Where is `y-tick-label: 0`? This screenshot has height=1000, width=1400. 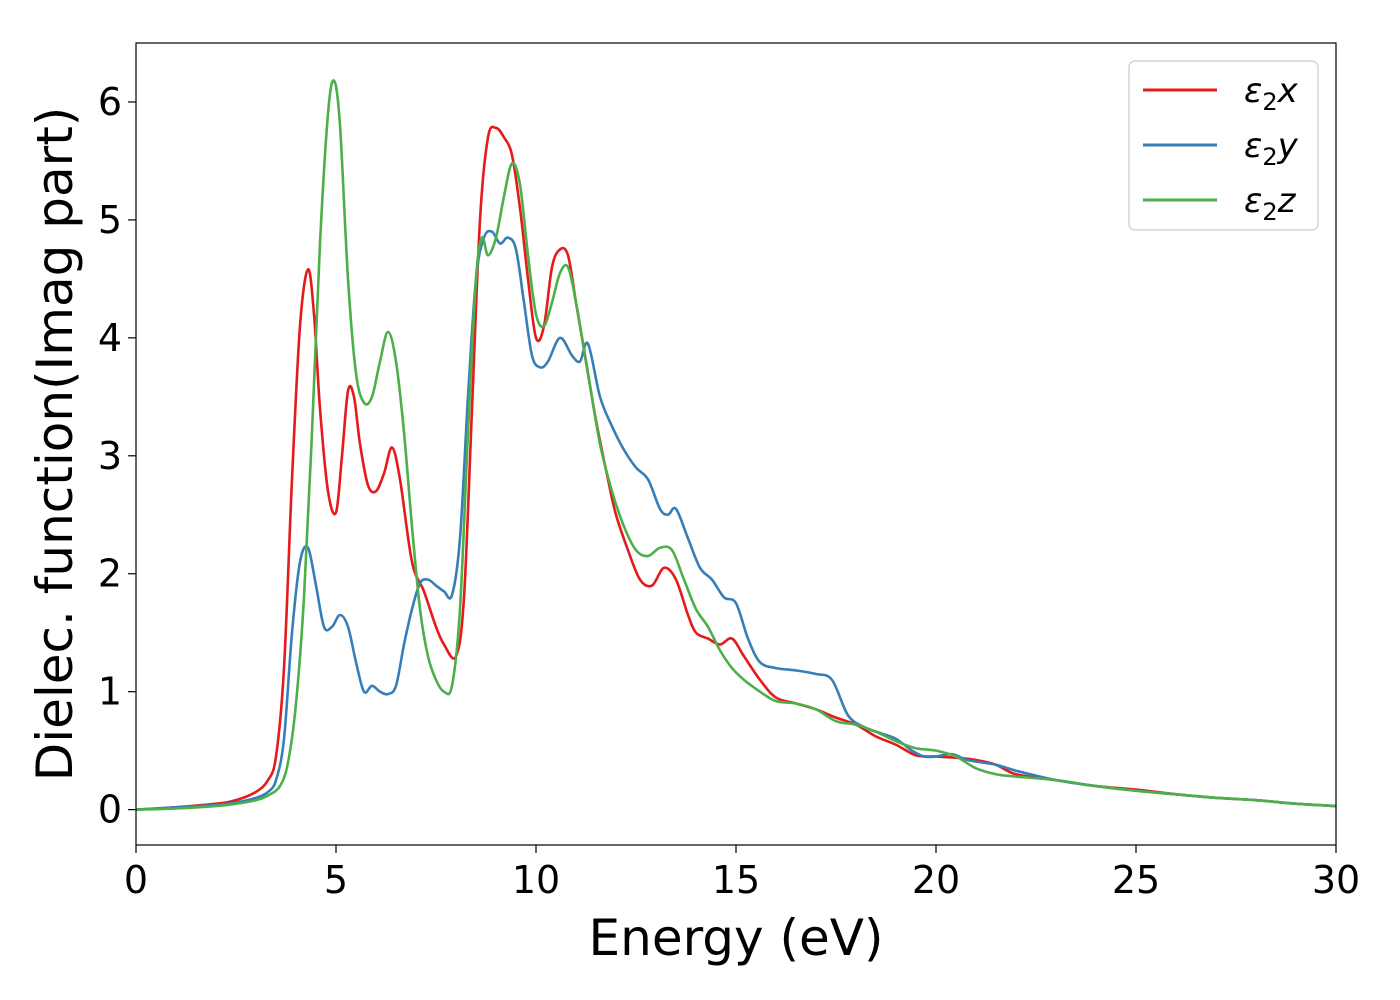
y-tick-label: 0 is located at coordinates (110, 810).